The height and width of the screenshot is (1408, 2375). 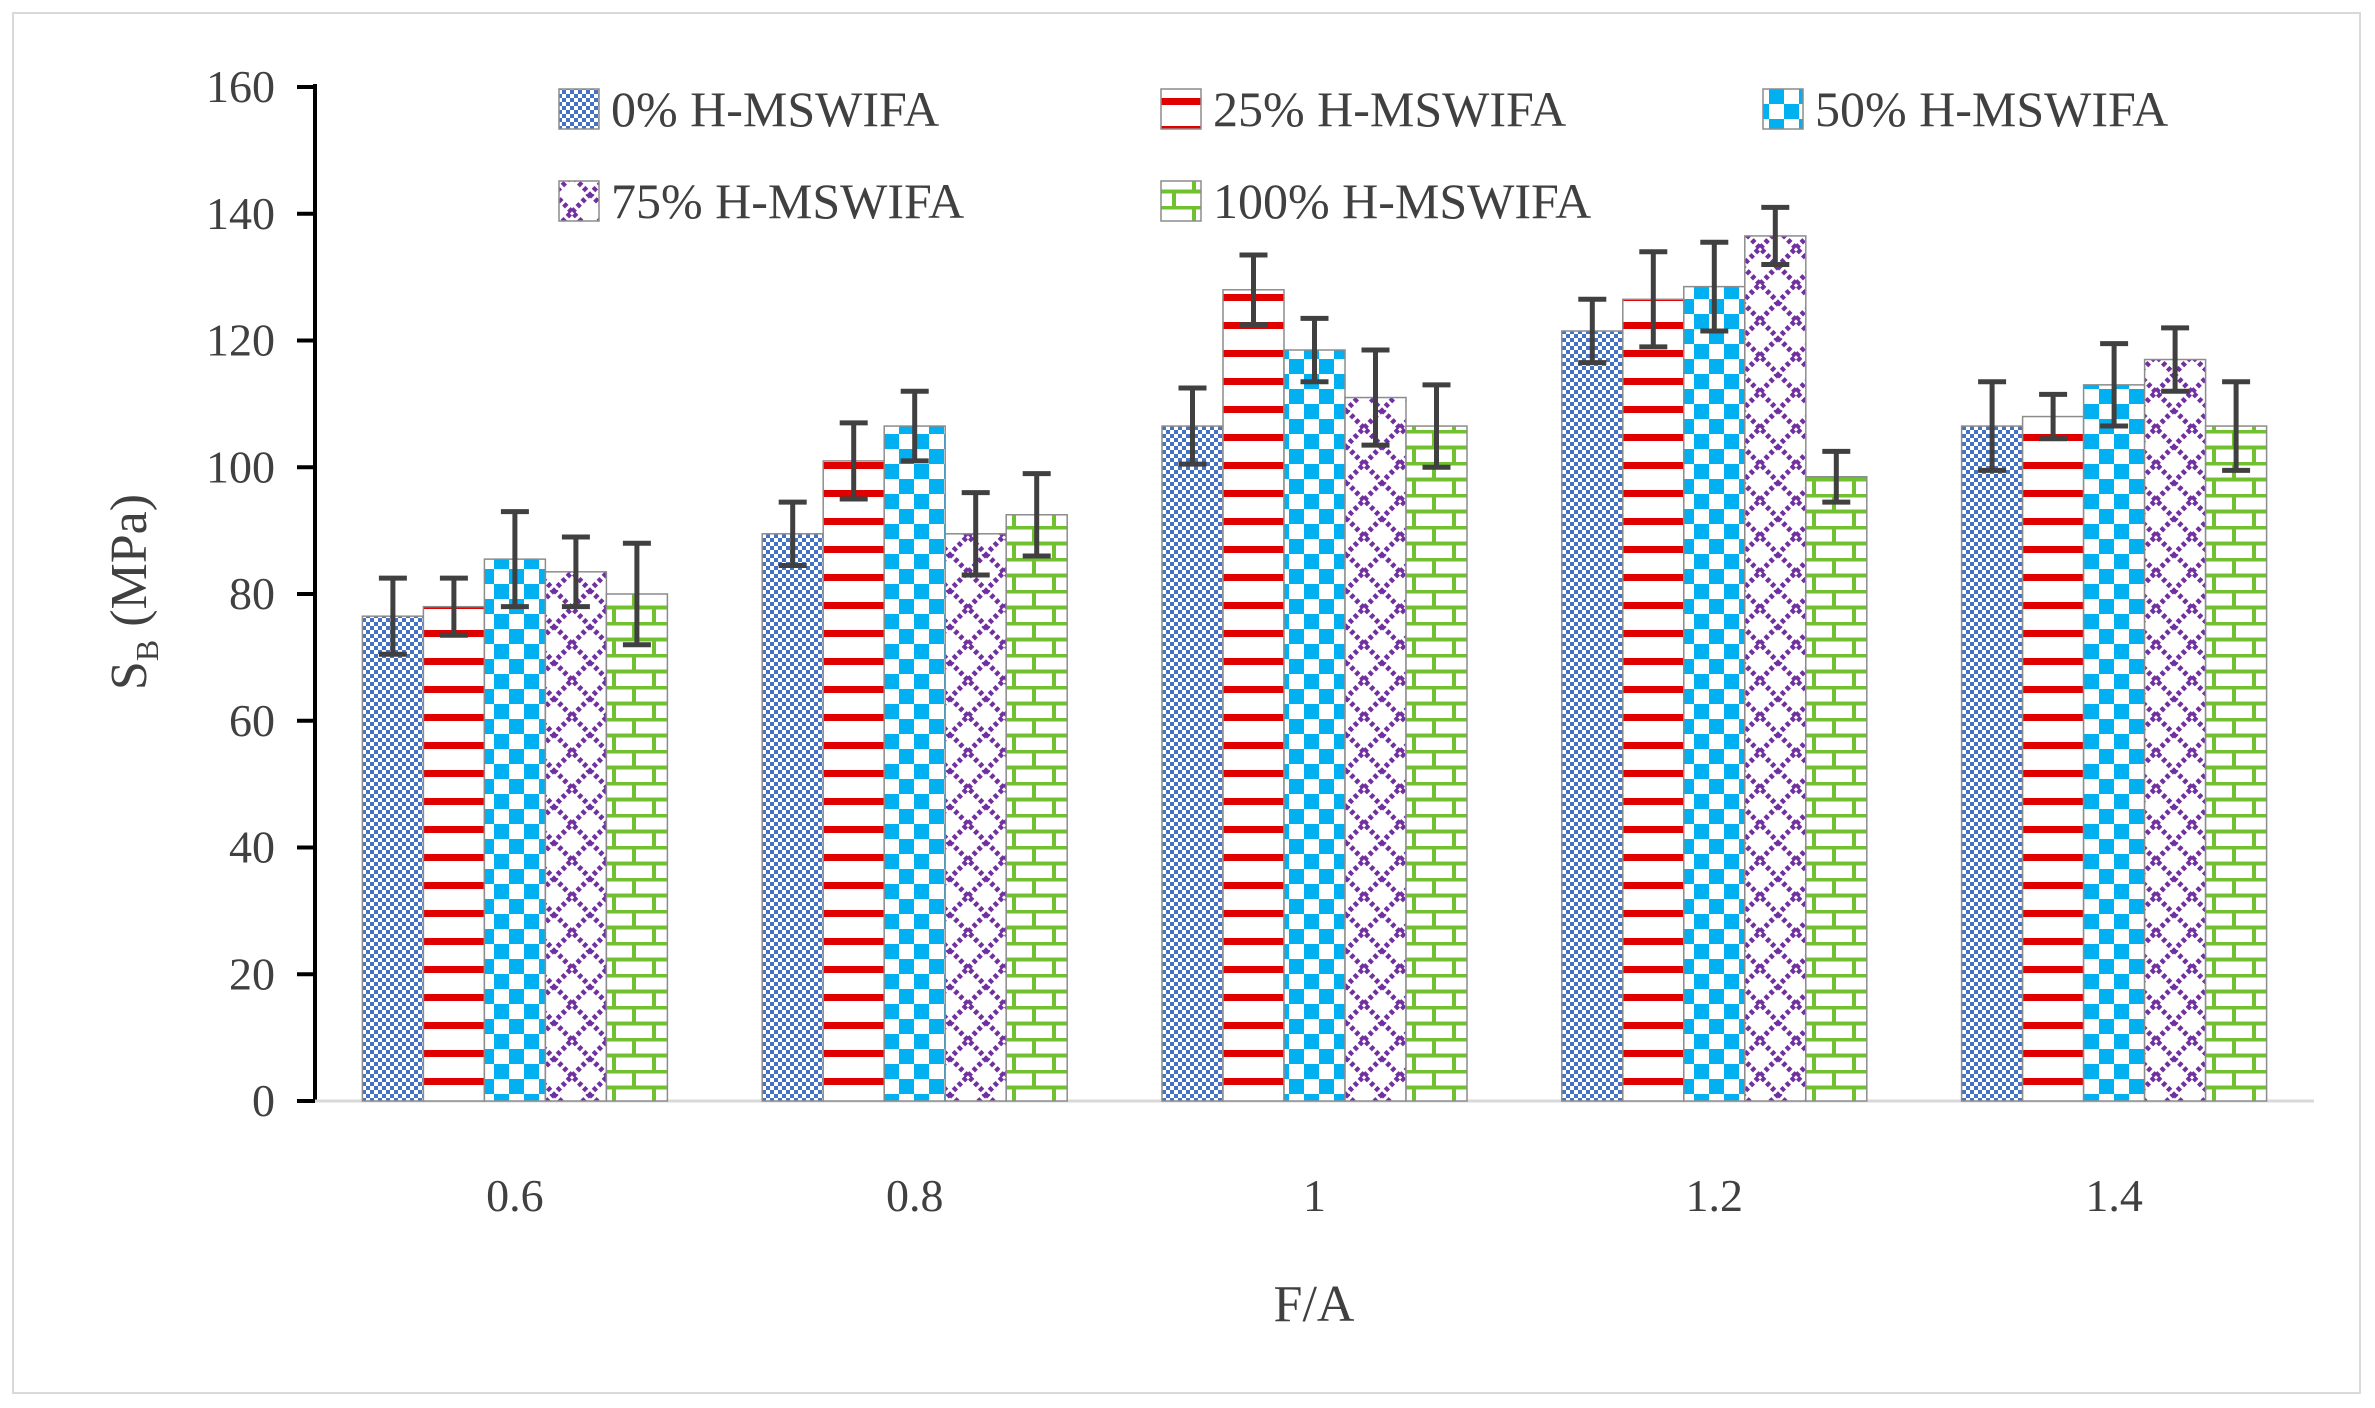 What do you see at coordinates (915, 1195) in the screenshot?
I see `x-tick-label: 0.8` at bounding box center [915, 1195].